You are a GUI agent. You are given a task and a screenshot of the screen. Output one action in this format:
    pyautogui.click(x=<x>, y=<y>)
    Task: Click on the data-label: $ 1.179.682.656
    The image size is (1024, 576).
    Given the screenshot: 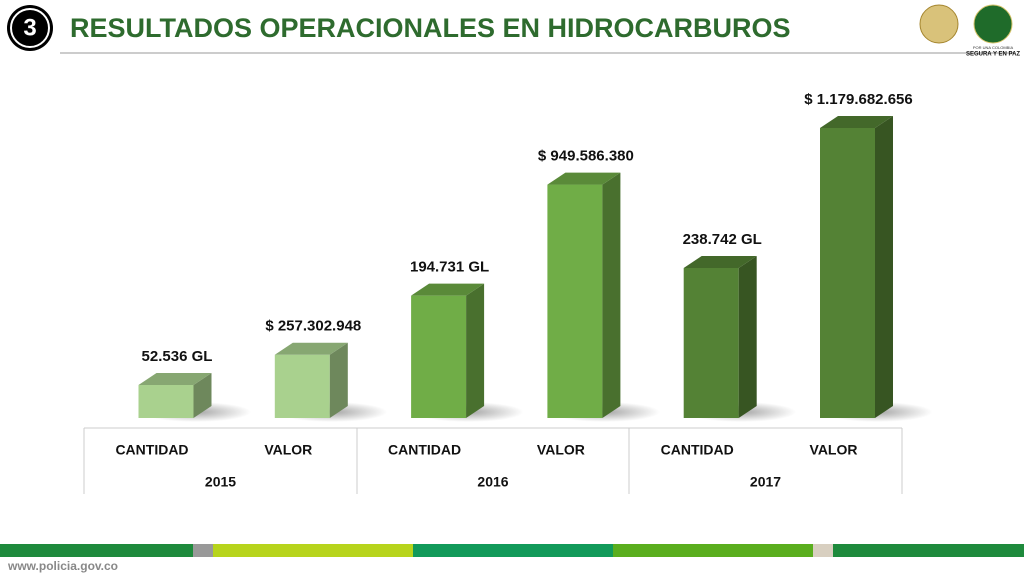 What is the action you would take?
    pyautogui.click(x=858, y=99)
    